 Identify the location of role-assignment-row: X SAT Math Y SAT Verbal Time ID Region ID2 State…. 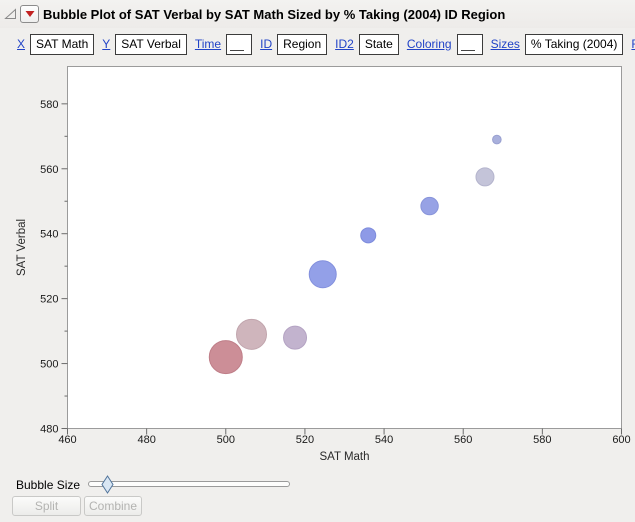
(317, 44).